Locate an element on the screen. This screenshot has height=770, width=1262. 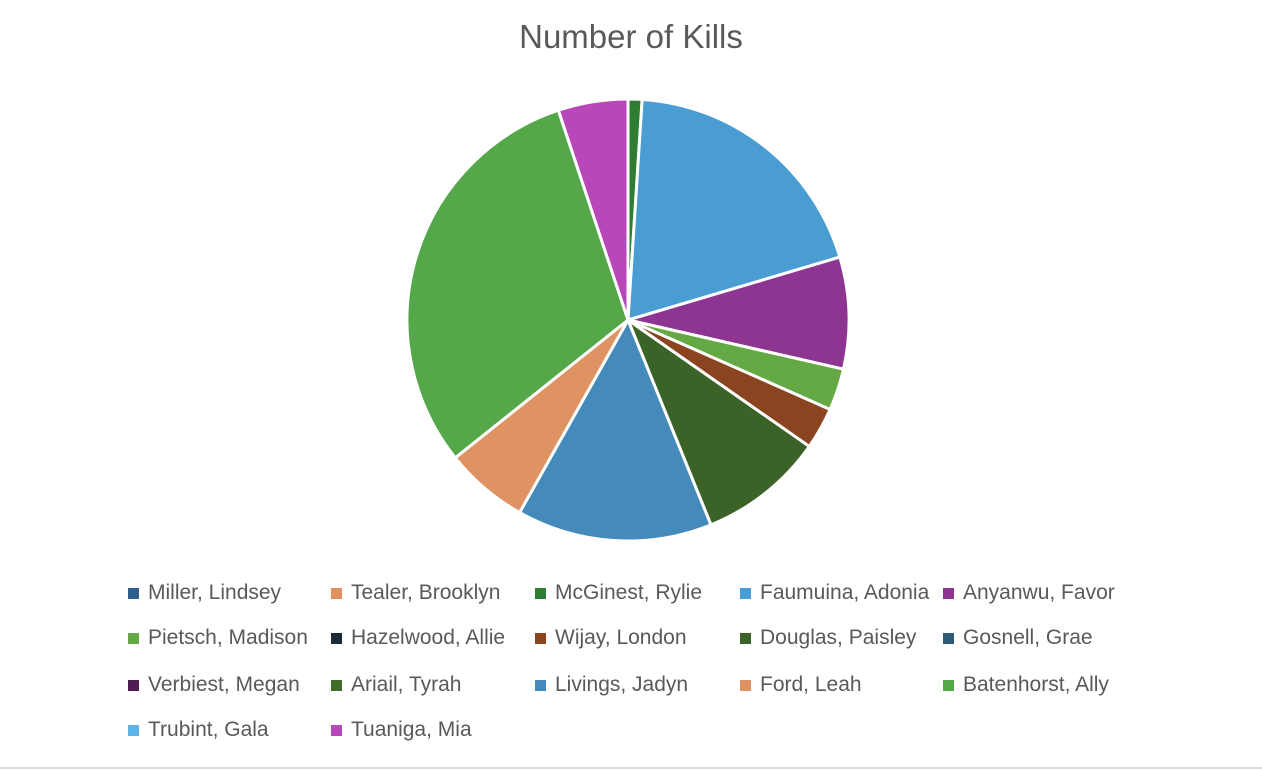
legend-label: Miller, Lindsey is located at coordinates (215, 592).